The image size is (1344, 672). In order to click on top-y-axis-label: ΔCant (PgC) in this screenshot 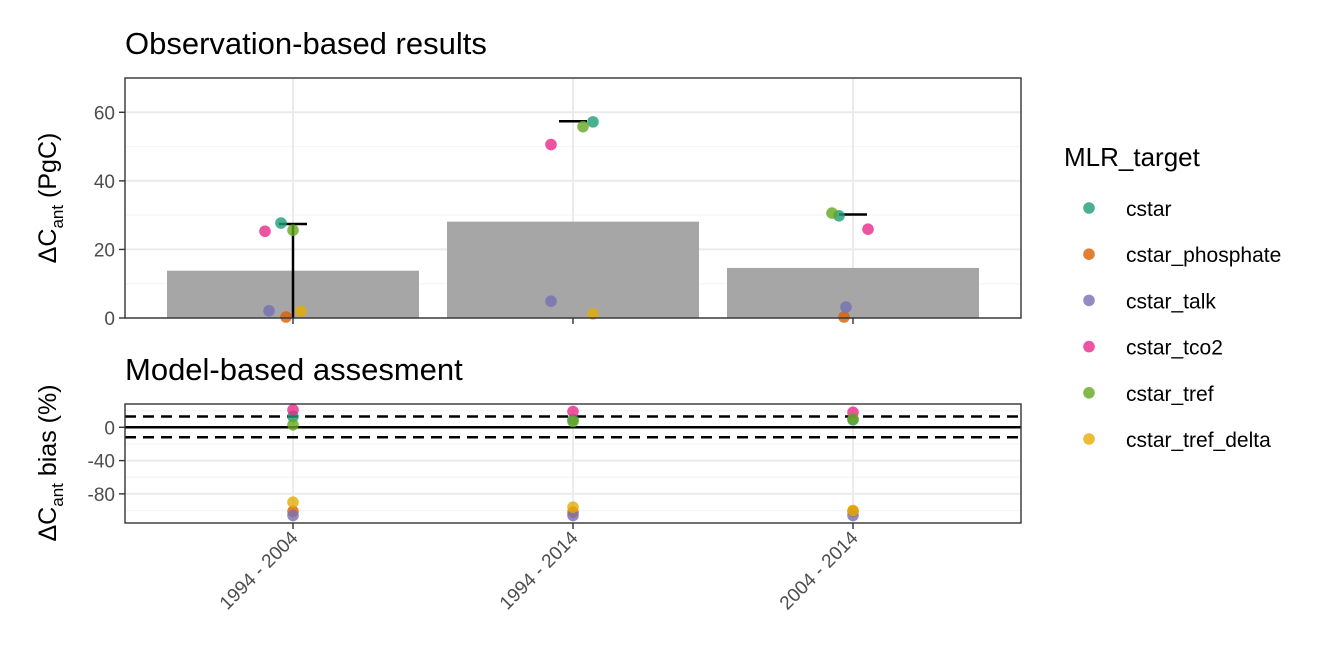, I will do `click(50, 198)`.